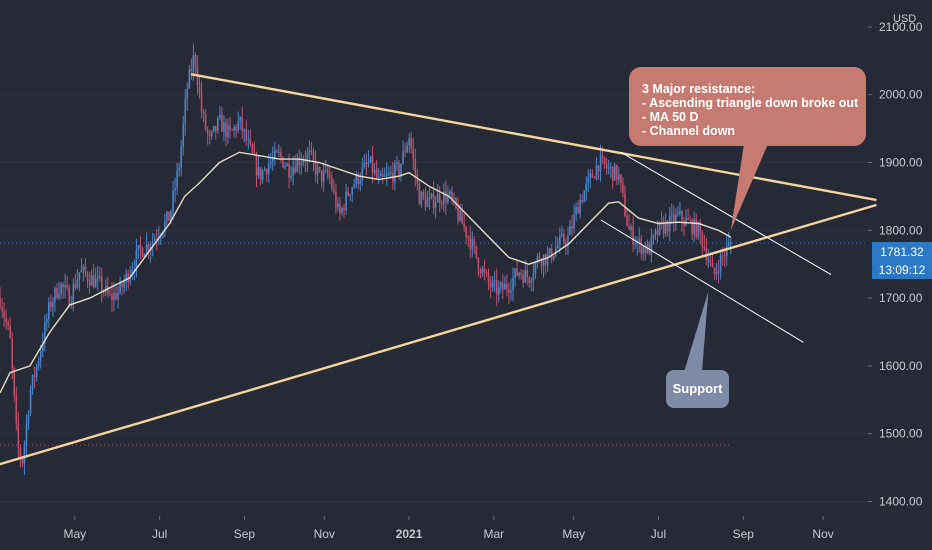  What do you see at coordinates (750, 103) in the screenshot?
I see `resistance-callout-line: - Ascending triangle down broke out` at bounding box center [750, 103].